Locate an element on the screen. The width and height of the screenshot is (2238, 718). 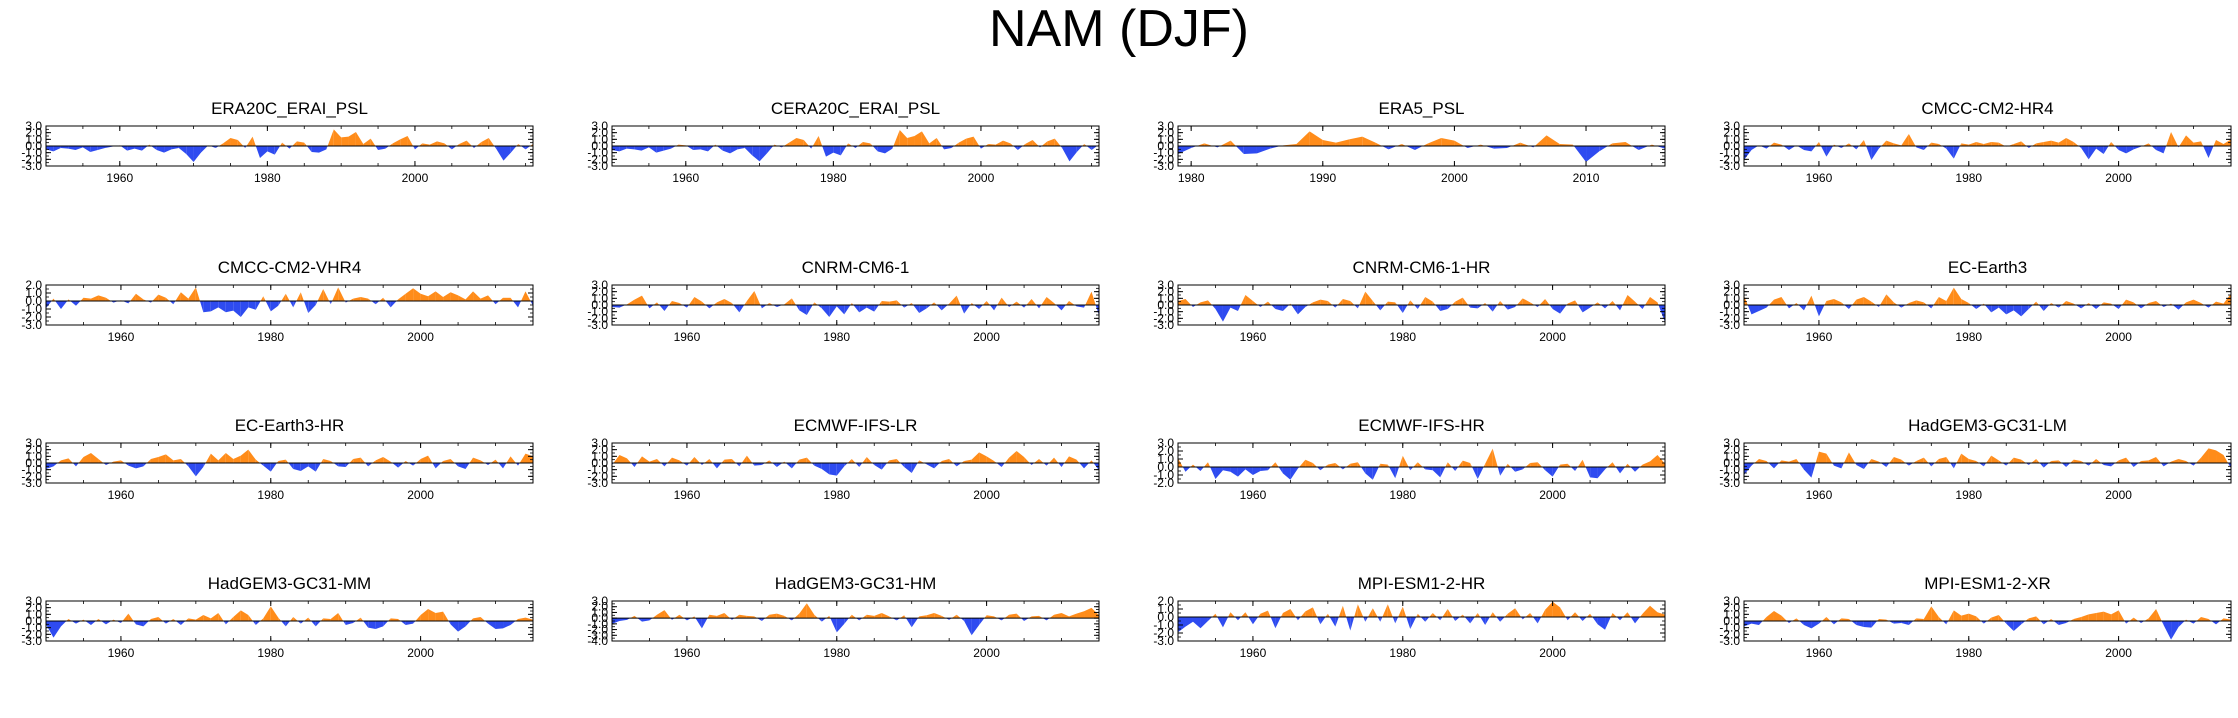
x-tick-label: 1960 is located at coordinates (687, 495).